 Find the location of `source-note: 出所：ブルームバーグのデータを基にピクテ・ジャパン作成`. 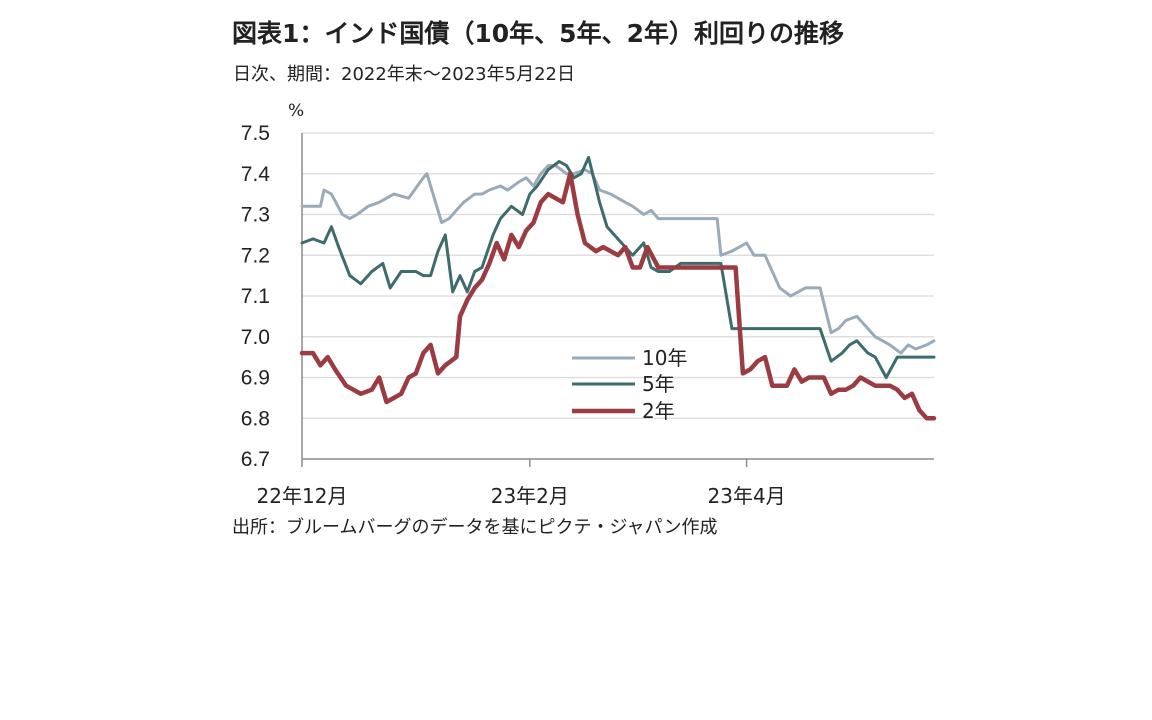

source-note: 出所：ブルームバーグのデータを基にピクテ・ジャパン作成 is located at coordinates (475, 527).